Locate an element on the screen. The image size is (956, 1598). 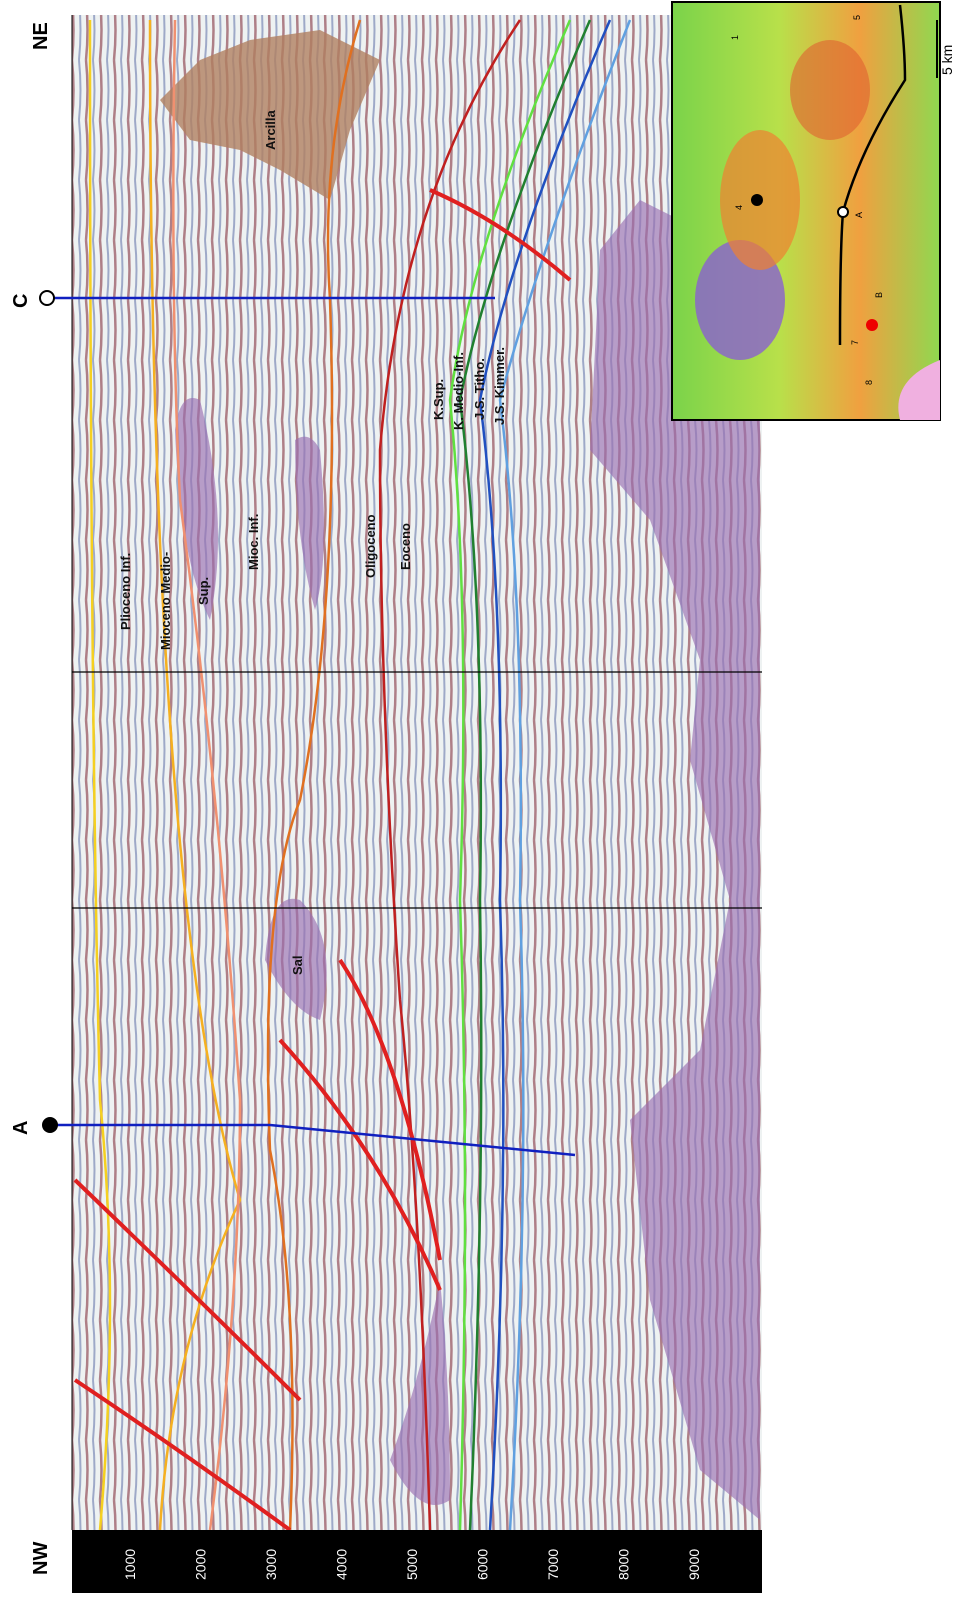
map-point-label: A is located at coordinates (859, 215).